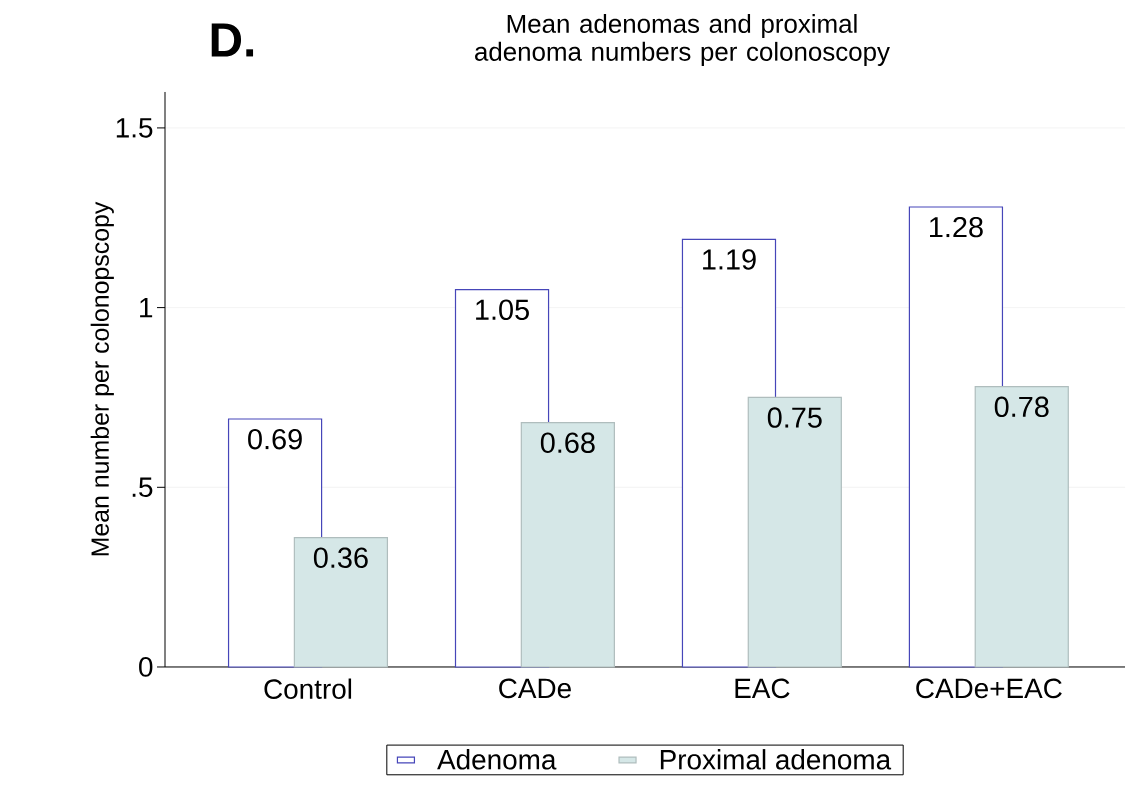 The width and height of the screenshot is (1130, 795). Describe the element at coordinates (134, 128) in the screenshot. I see `y-tick-label: 1.5` at that location.